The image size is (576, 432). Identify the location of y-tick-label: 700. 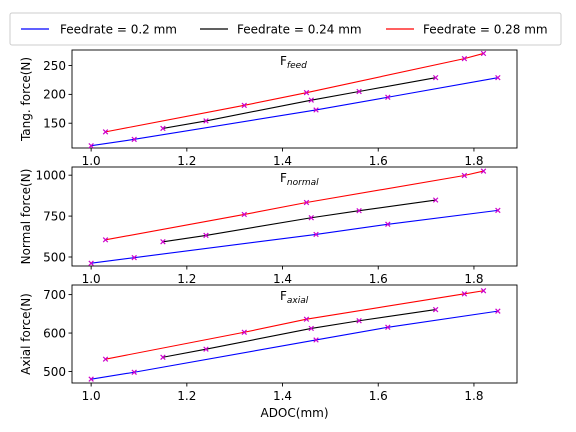
(54, 295).